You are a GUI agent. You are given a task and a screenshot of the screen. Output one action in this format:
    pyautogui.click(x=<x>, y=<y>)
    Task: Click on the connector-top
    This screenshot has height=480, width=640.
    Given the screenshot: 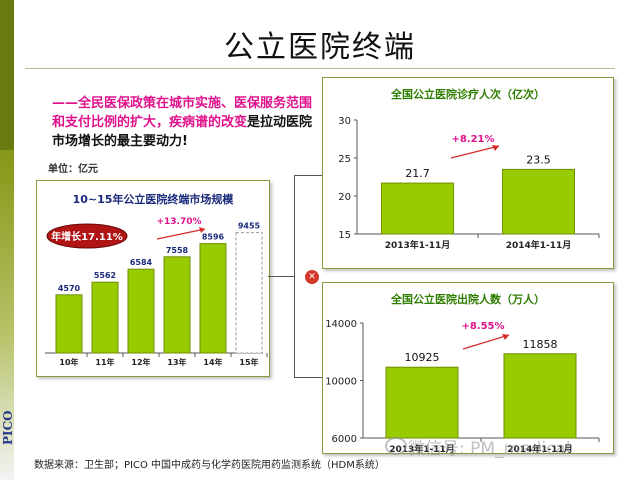 What is the action you would take?
    pyautogui.click(x=308, y=175)
    